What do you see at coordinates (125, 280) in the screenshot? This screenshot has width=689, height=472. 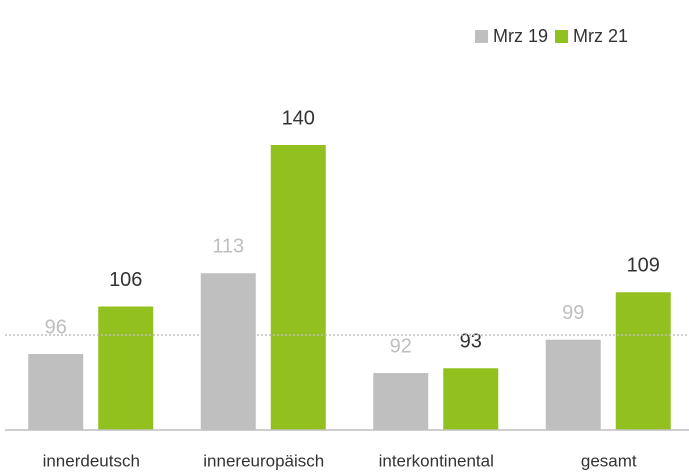 I see `data-label: 106` at bounding box center [125, 280].